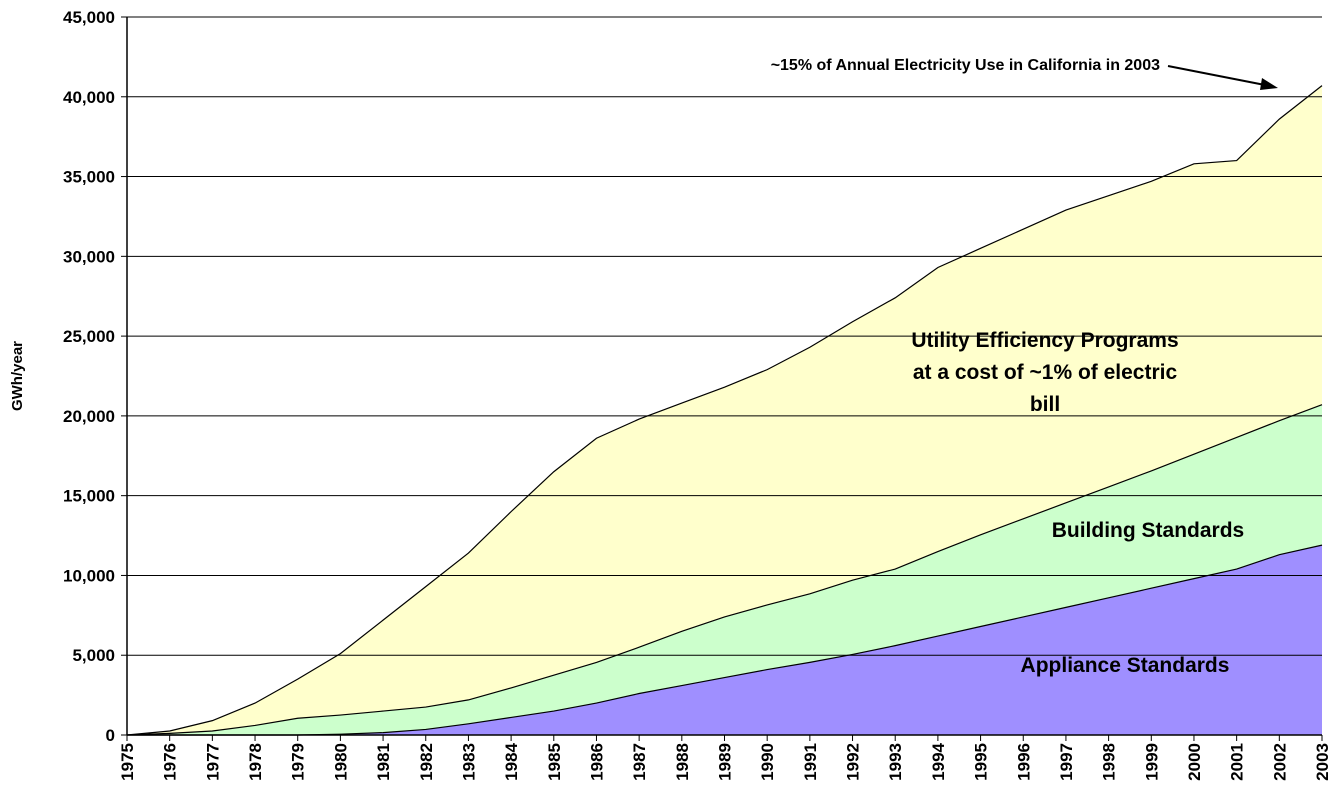  Describe the element at coordinates (810, 762) in the screenshot. I see `x-tick-label: 1991` at that location.